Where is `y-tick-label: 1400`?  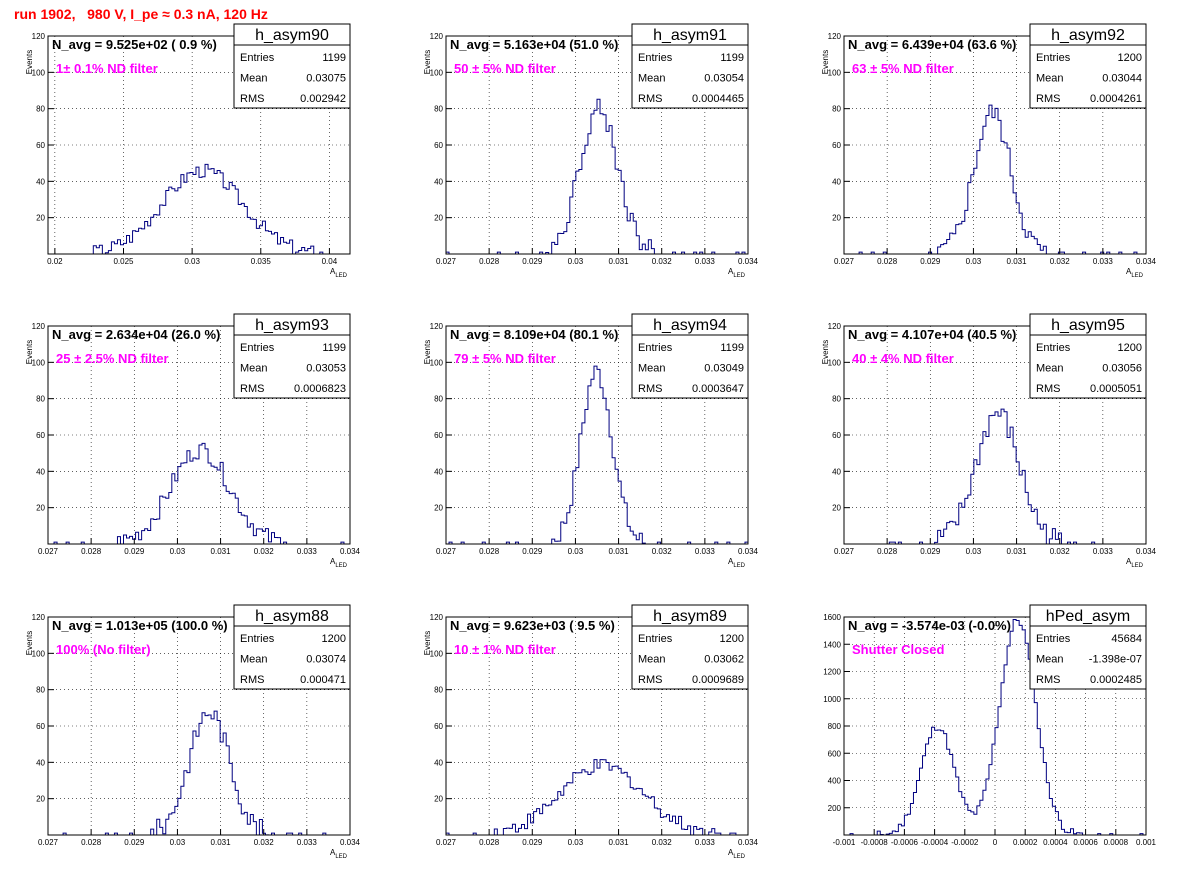
y-tick-label: 1400 is located at coordinates (832, 644).